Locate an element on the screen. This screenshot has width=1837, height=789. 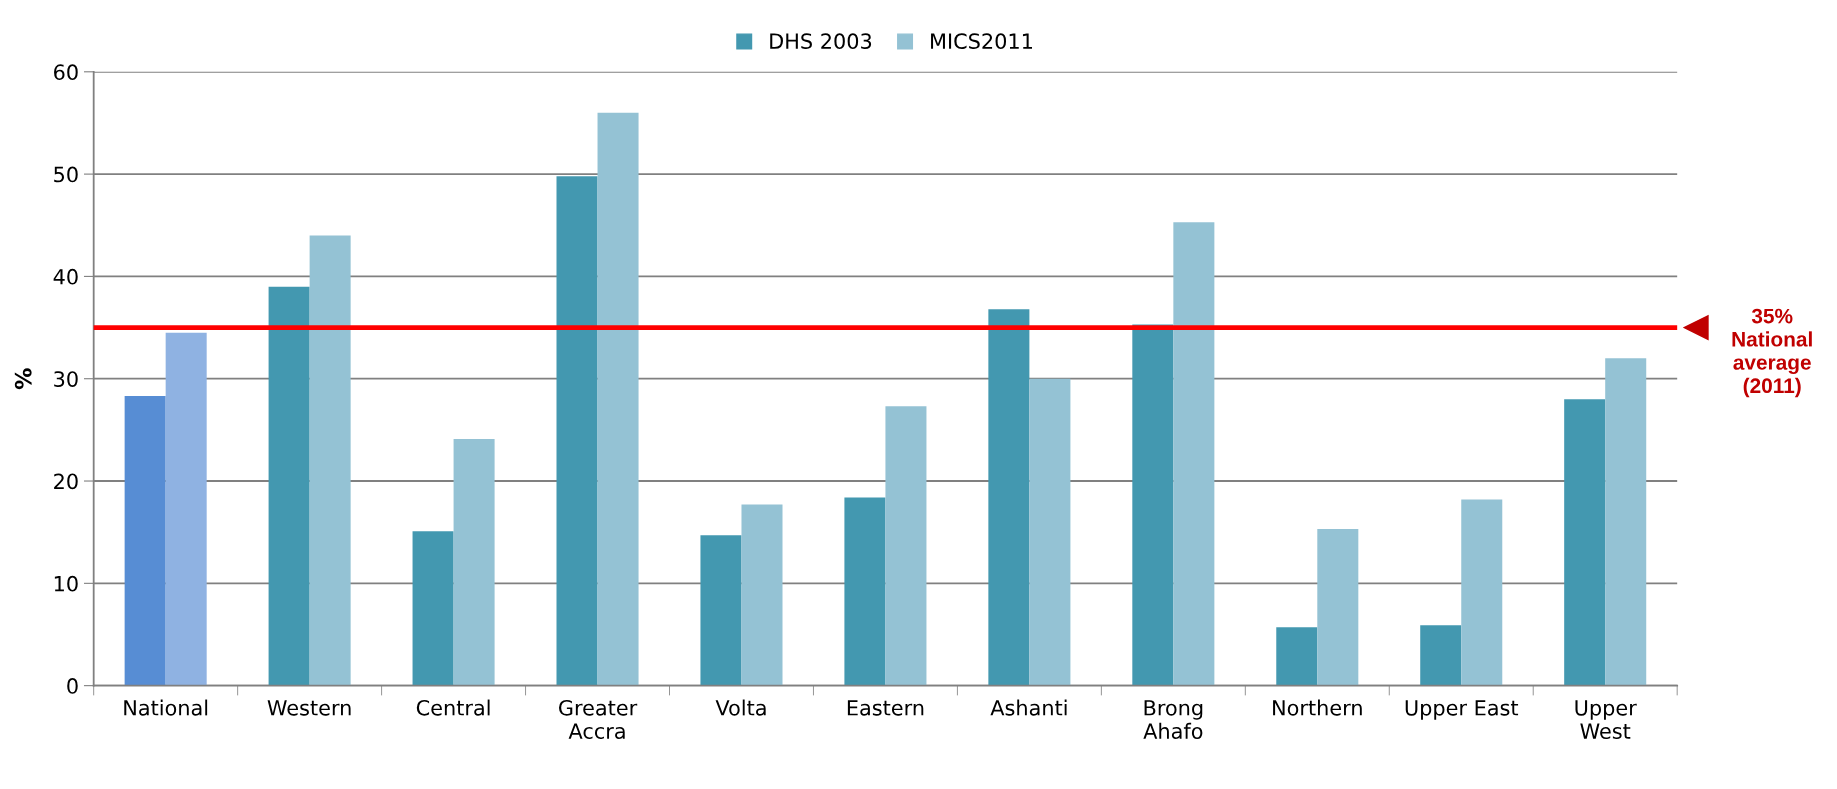
y-tick-label: 30 is located at coordinates (66, 379).